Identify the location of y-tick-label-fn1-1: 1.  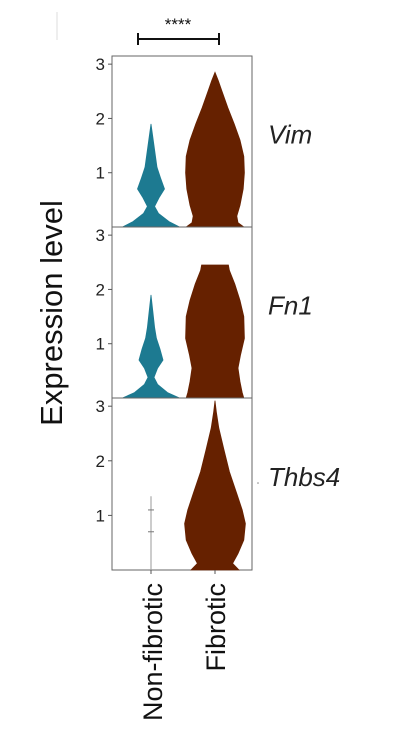
(100, 344).